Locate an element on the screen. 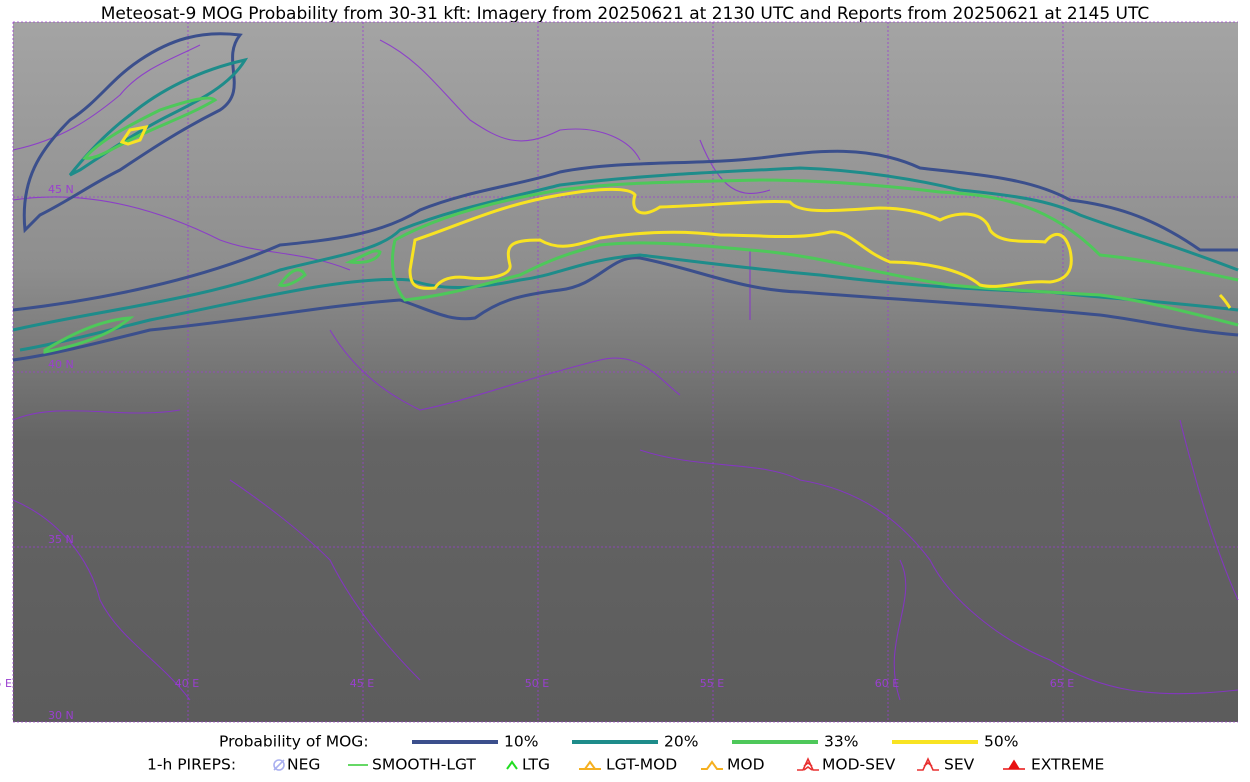 The height and width of the screenshot is (782, 1250). legend-label: LGT-MOD is located at coordinates (641, 765).